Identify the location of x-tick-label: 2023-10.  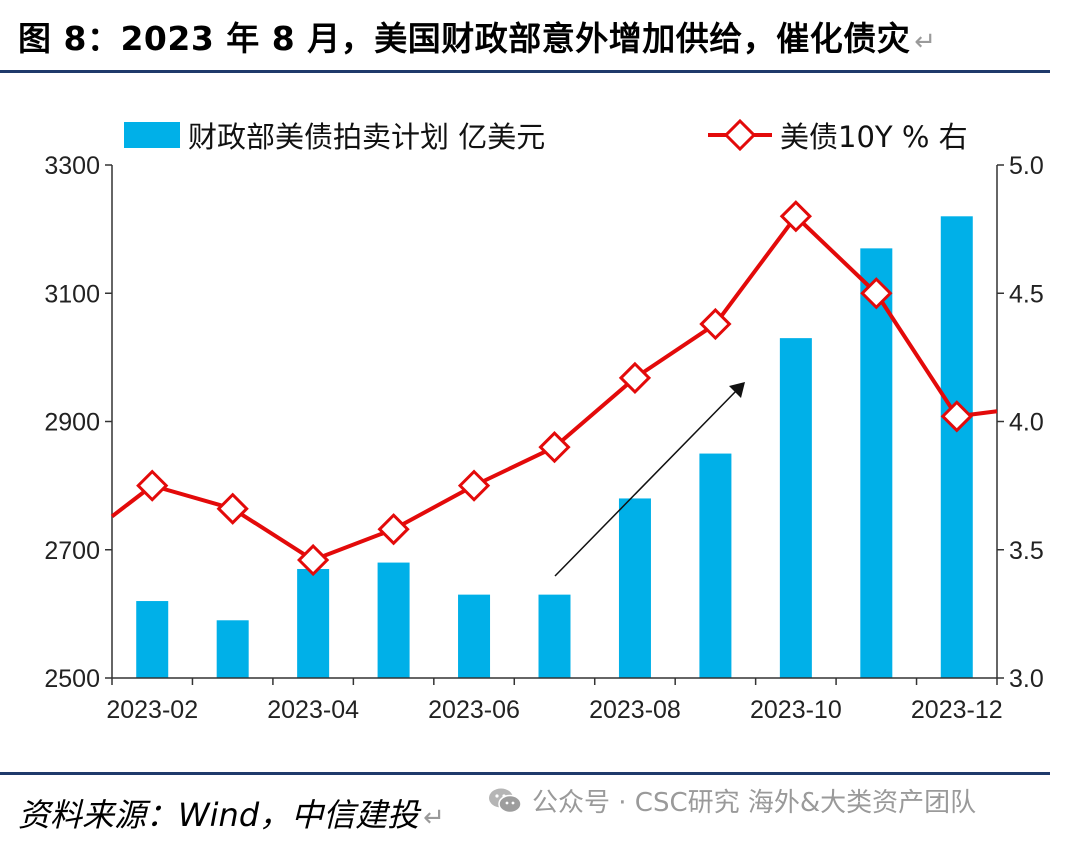
(796, 710).